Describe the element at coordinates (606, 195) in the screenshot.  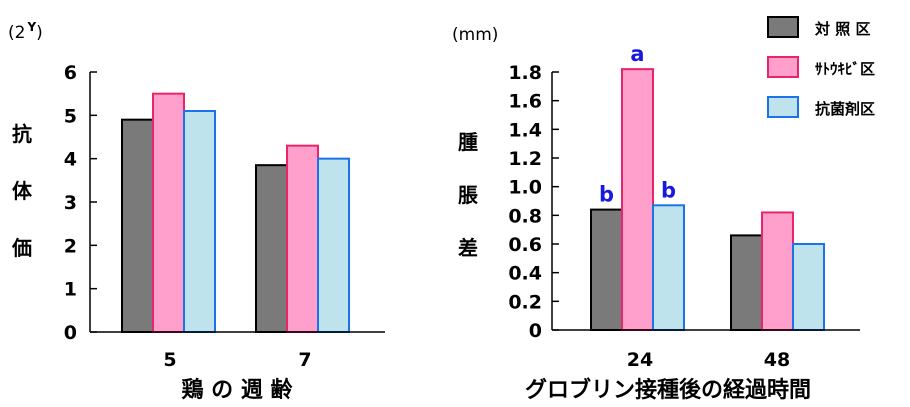
I see `swelling-significance-0: b` at that location.